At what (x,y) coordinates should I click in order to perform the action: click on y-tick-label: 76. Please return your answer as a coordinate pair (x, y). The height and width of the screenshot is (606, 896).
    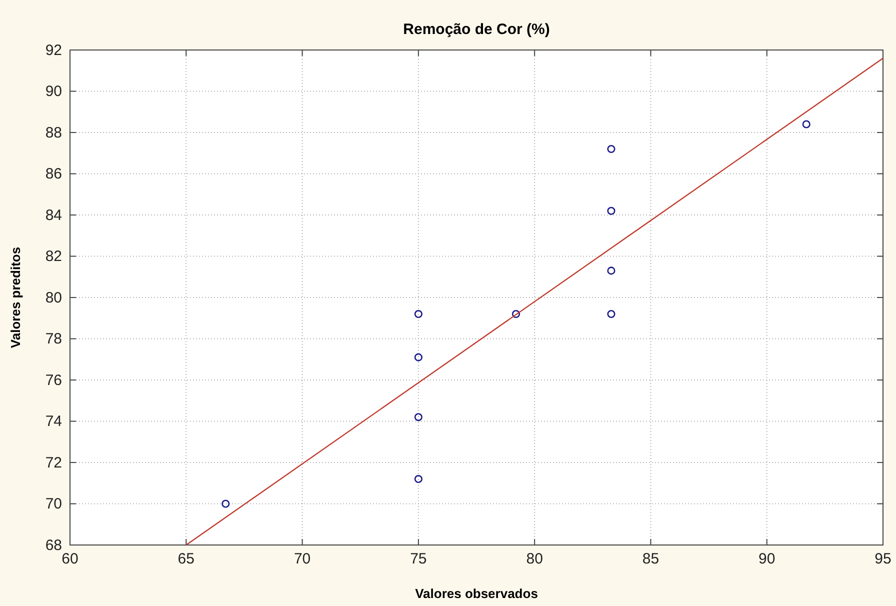
    Looking at the image, I should click on (53, 380).